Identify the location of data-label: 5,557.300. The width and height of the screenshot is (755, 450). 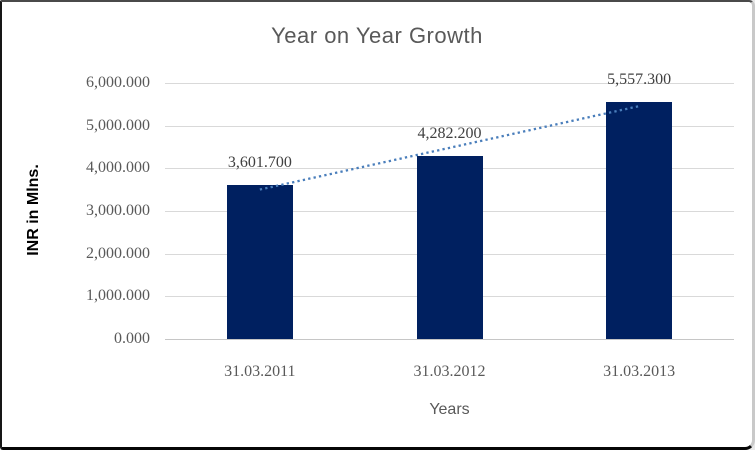
(639, 79).